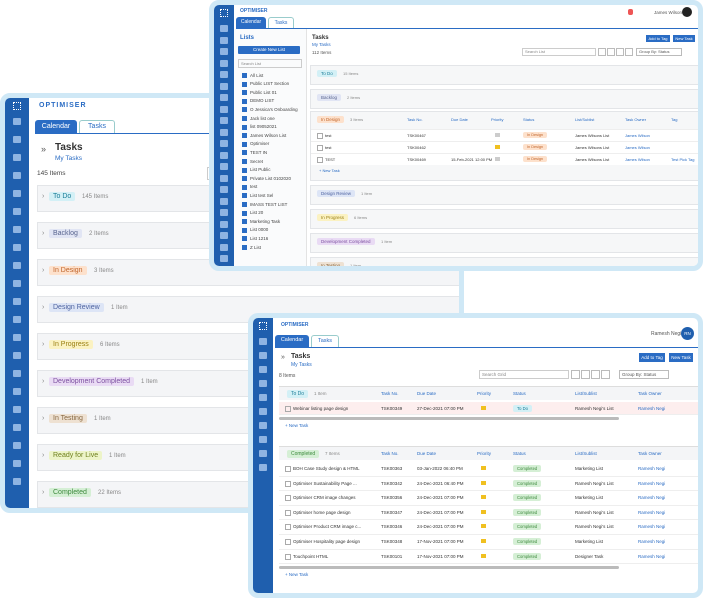 The image size is (703, 598). What do you see at coordinates (274, 109) in the screenshot?
I see `list-item: O Jessica's Onboarding` at bounding box center [274, 109].